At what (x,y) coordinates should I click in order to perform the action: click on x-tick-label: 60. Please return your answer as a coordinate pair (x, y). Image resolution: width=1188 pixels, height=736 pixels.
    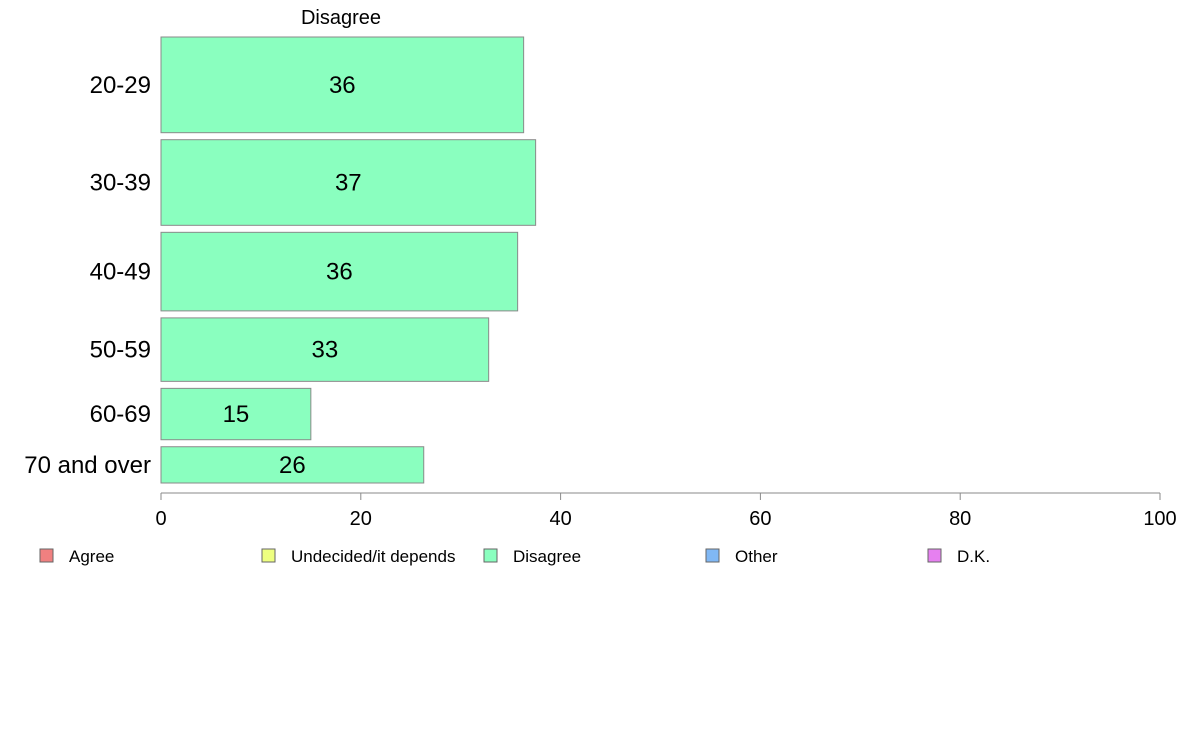
    Looking at the image, I should click on (760, 519).